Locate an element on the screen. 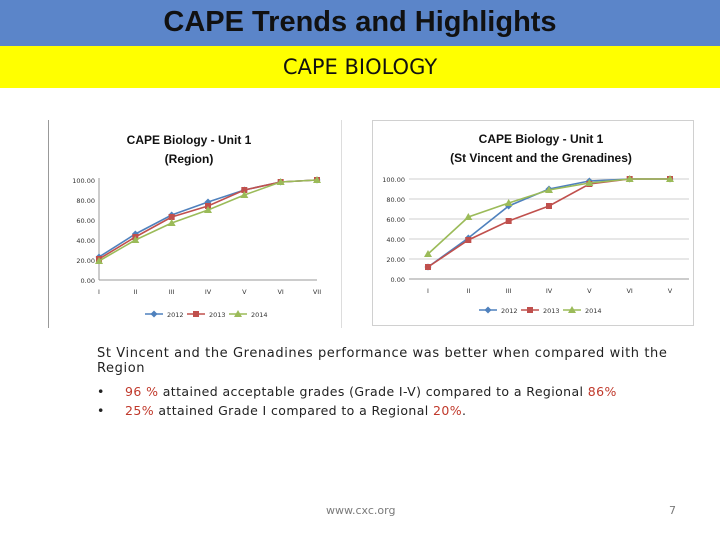 This screenshot has height=540, width=720. bullet-highlight: 86% is located at coordinates (602, 391).